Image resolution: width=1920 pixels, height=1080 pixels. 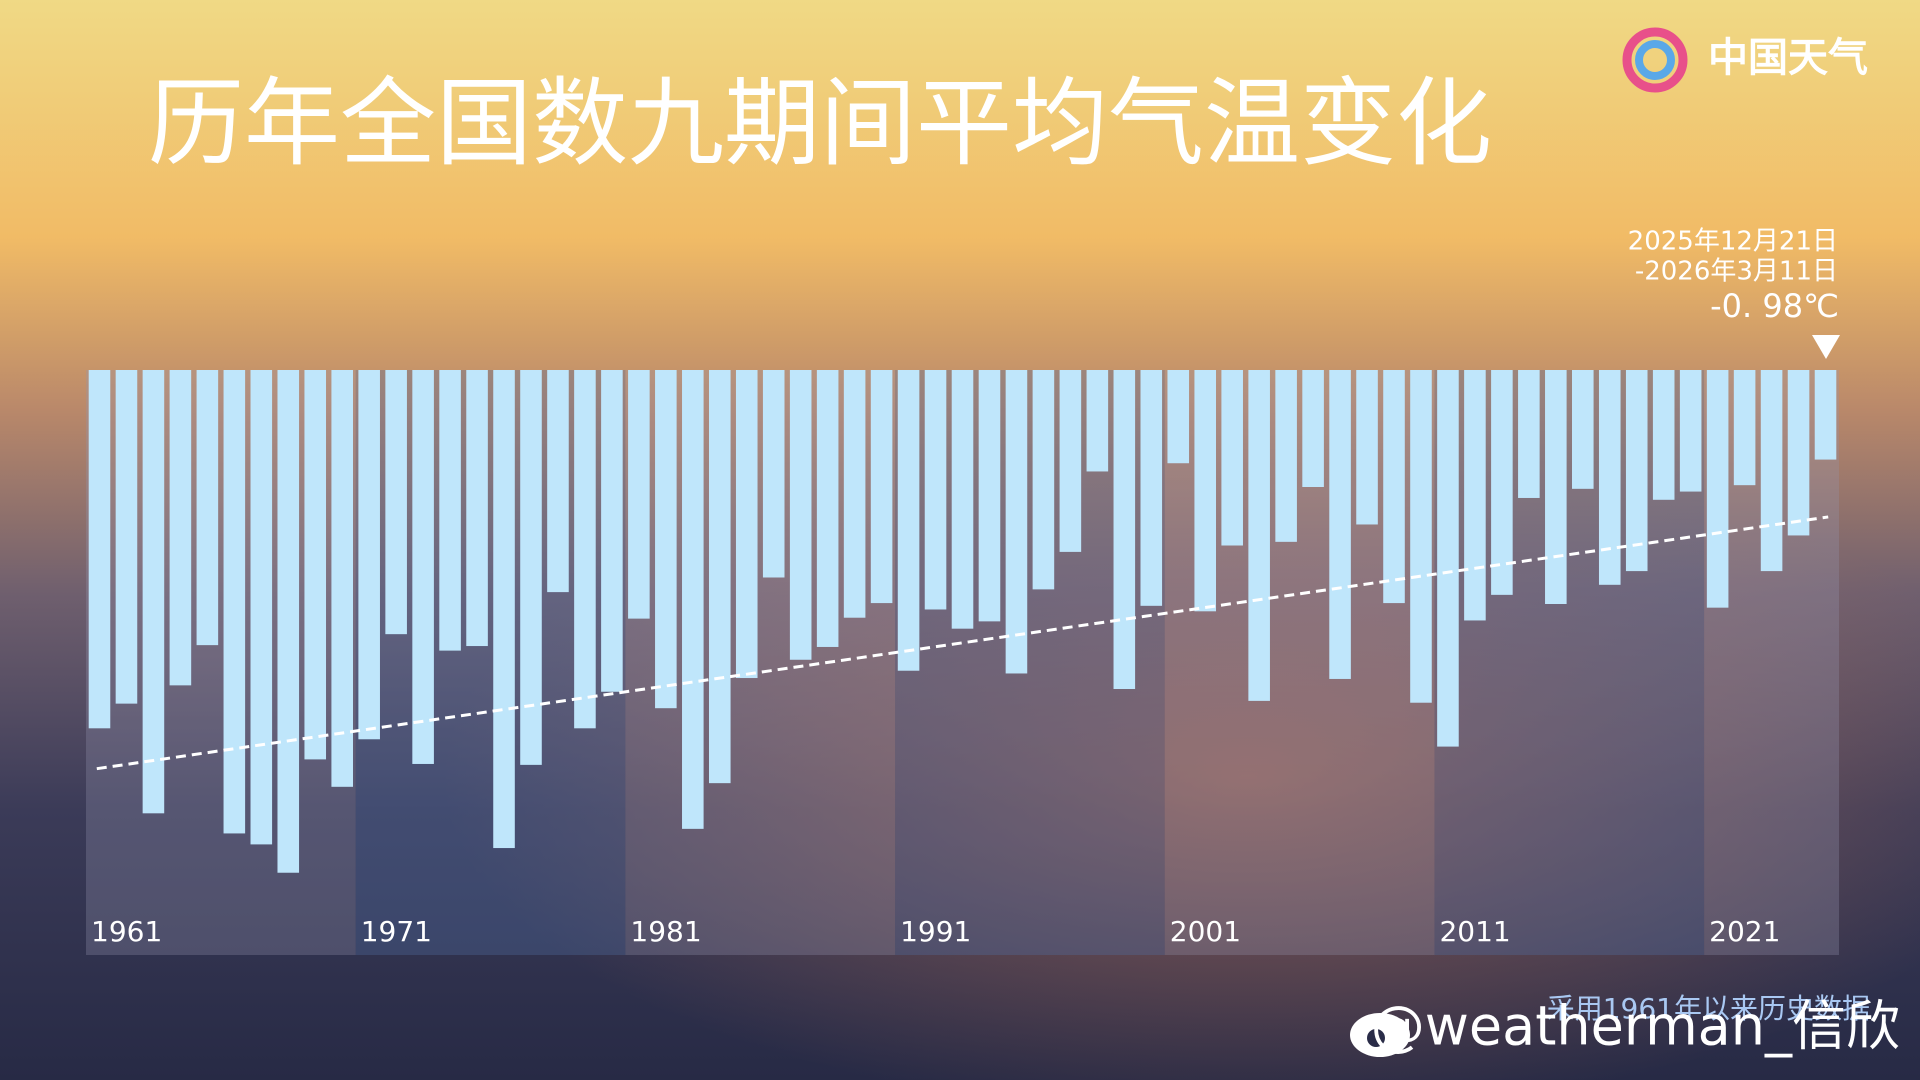 I want to click on weibo-icon, so click(x=1380, y=1035).